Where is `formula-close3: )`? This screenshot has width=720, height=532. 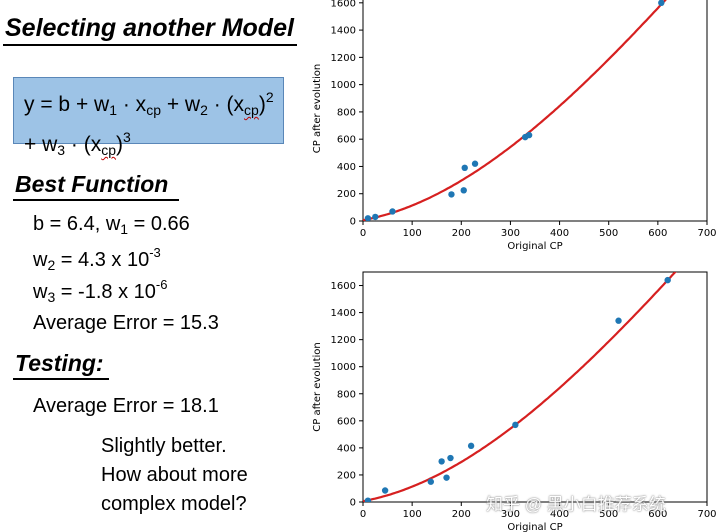 formula-close3: ) is located at coordinates (120, 144).